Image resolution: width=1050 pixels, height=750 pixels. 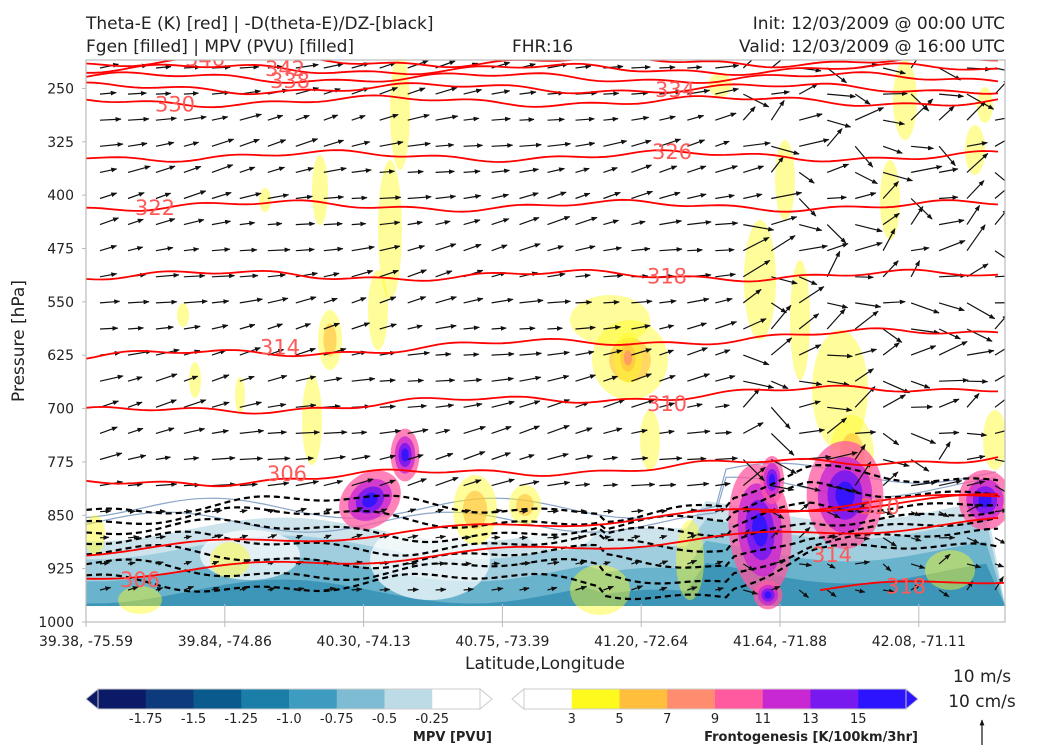 I want to click on fgen-colorbar-tick: 3, so click(x=572, y=719).